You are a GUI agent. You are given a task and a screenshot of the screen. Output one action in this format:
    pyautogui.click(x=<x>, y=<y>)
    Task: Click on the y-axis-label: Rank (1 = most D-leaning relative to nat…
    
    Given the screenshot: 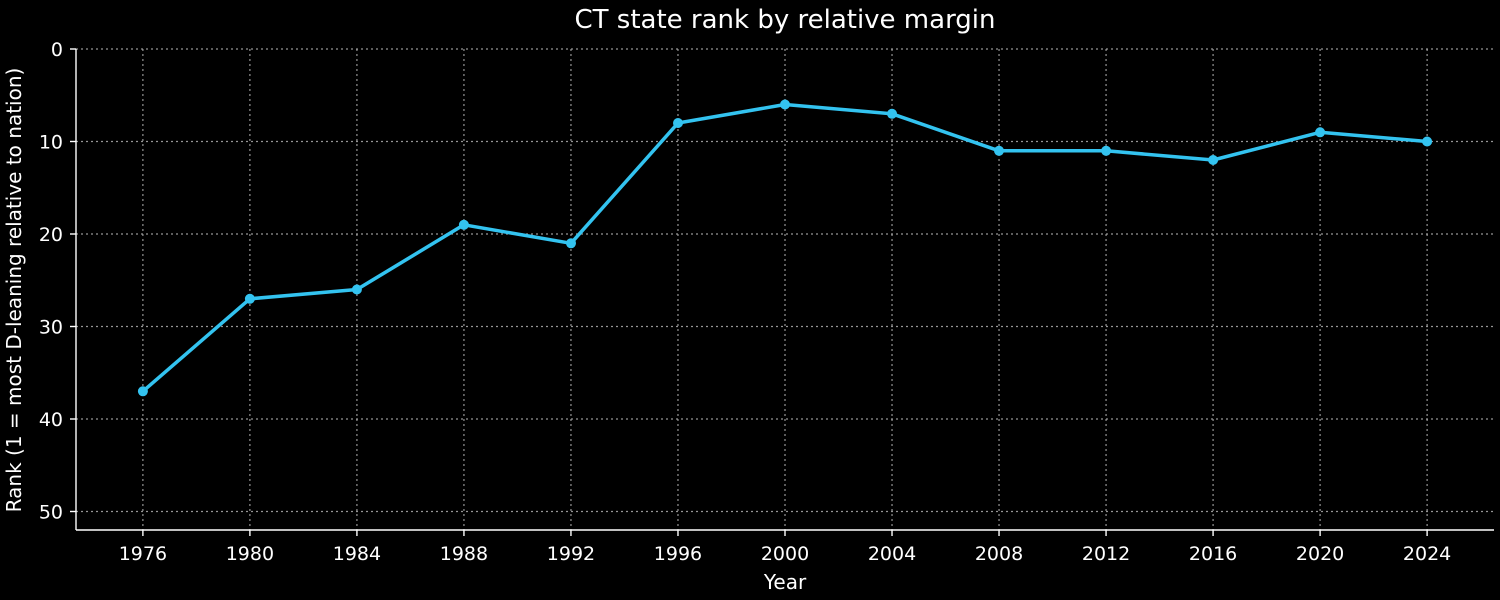 What is the action you would take?
    pyautogui.click(x=14, y=290)
    